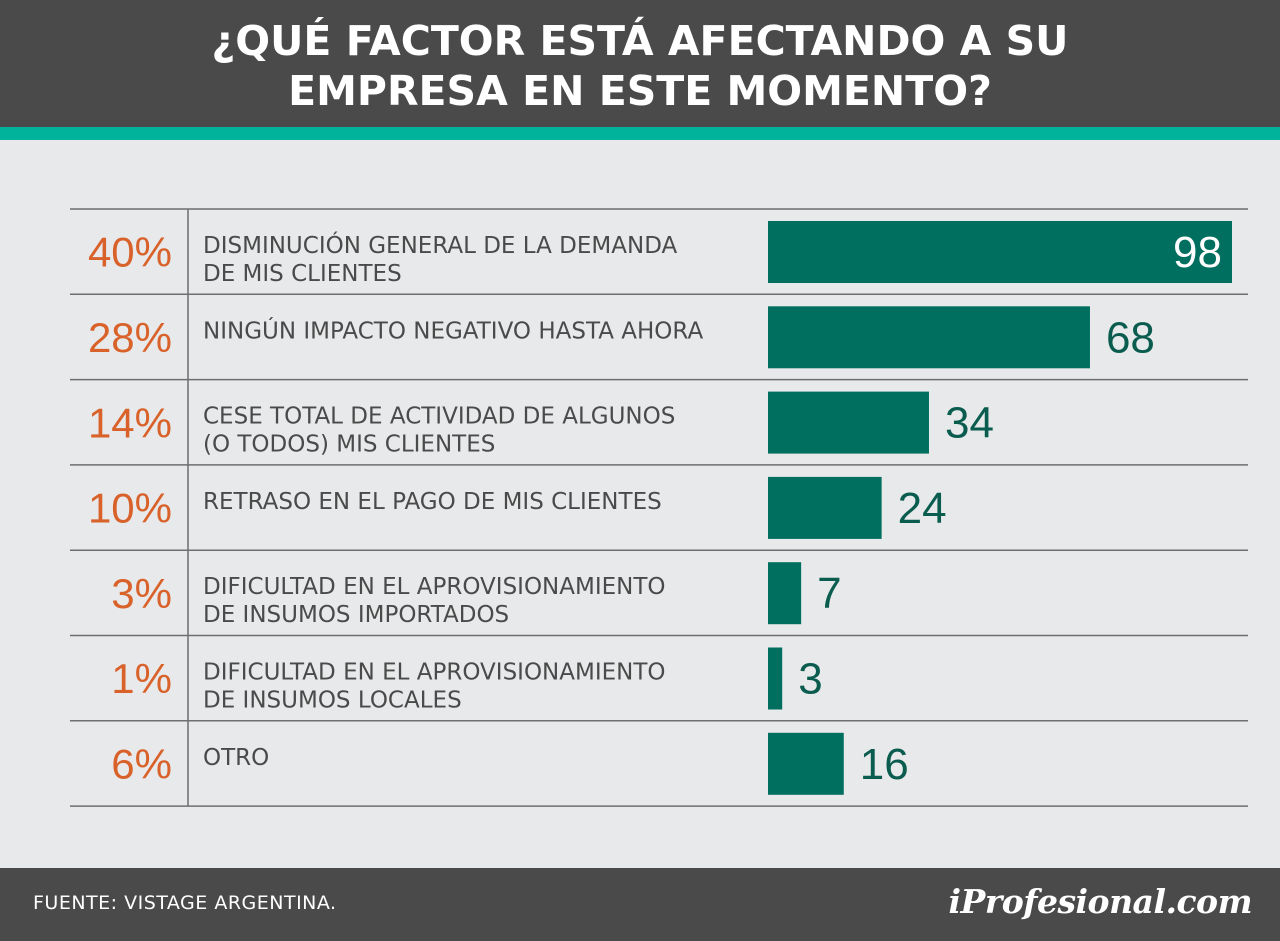 This screenshot has width=1280, height=941. I want to click on value-label: 98, so click(1197, 252).